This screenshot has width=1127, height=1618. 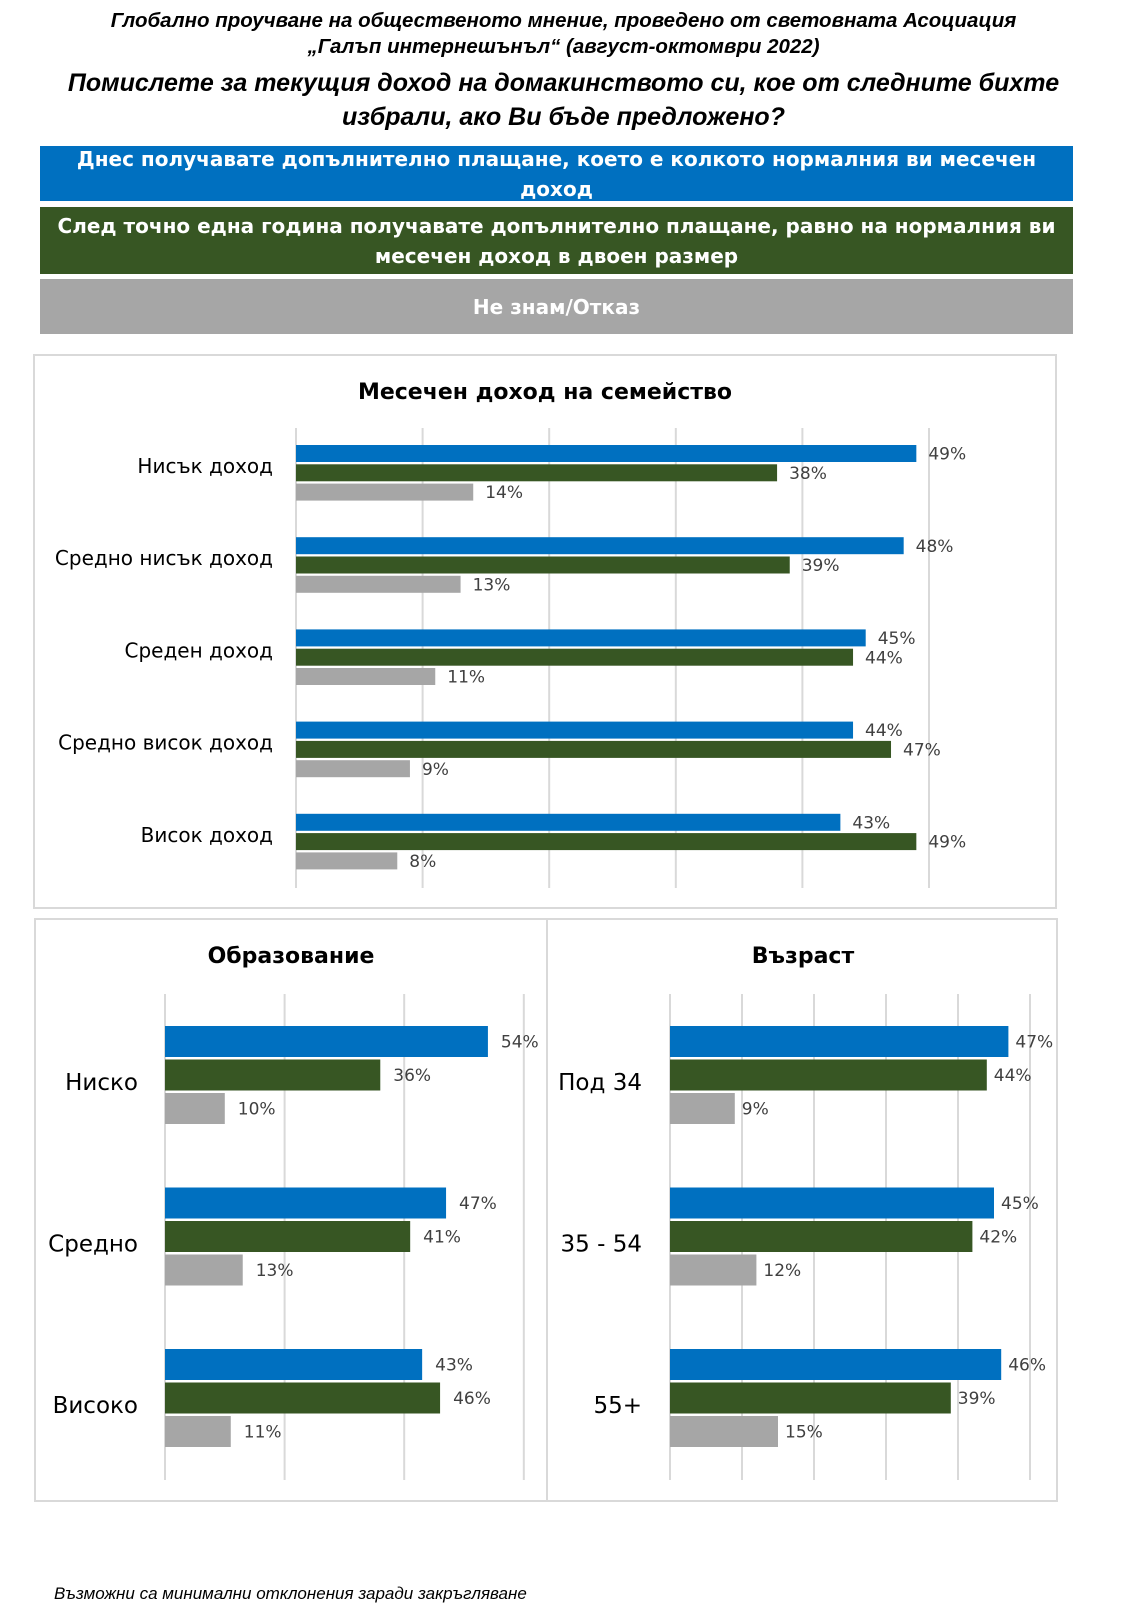 What do you see at coordinates (165, 743) in the screenshot?
I see `category-label: Средно висок доход` at bounding box center [165, 743].